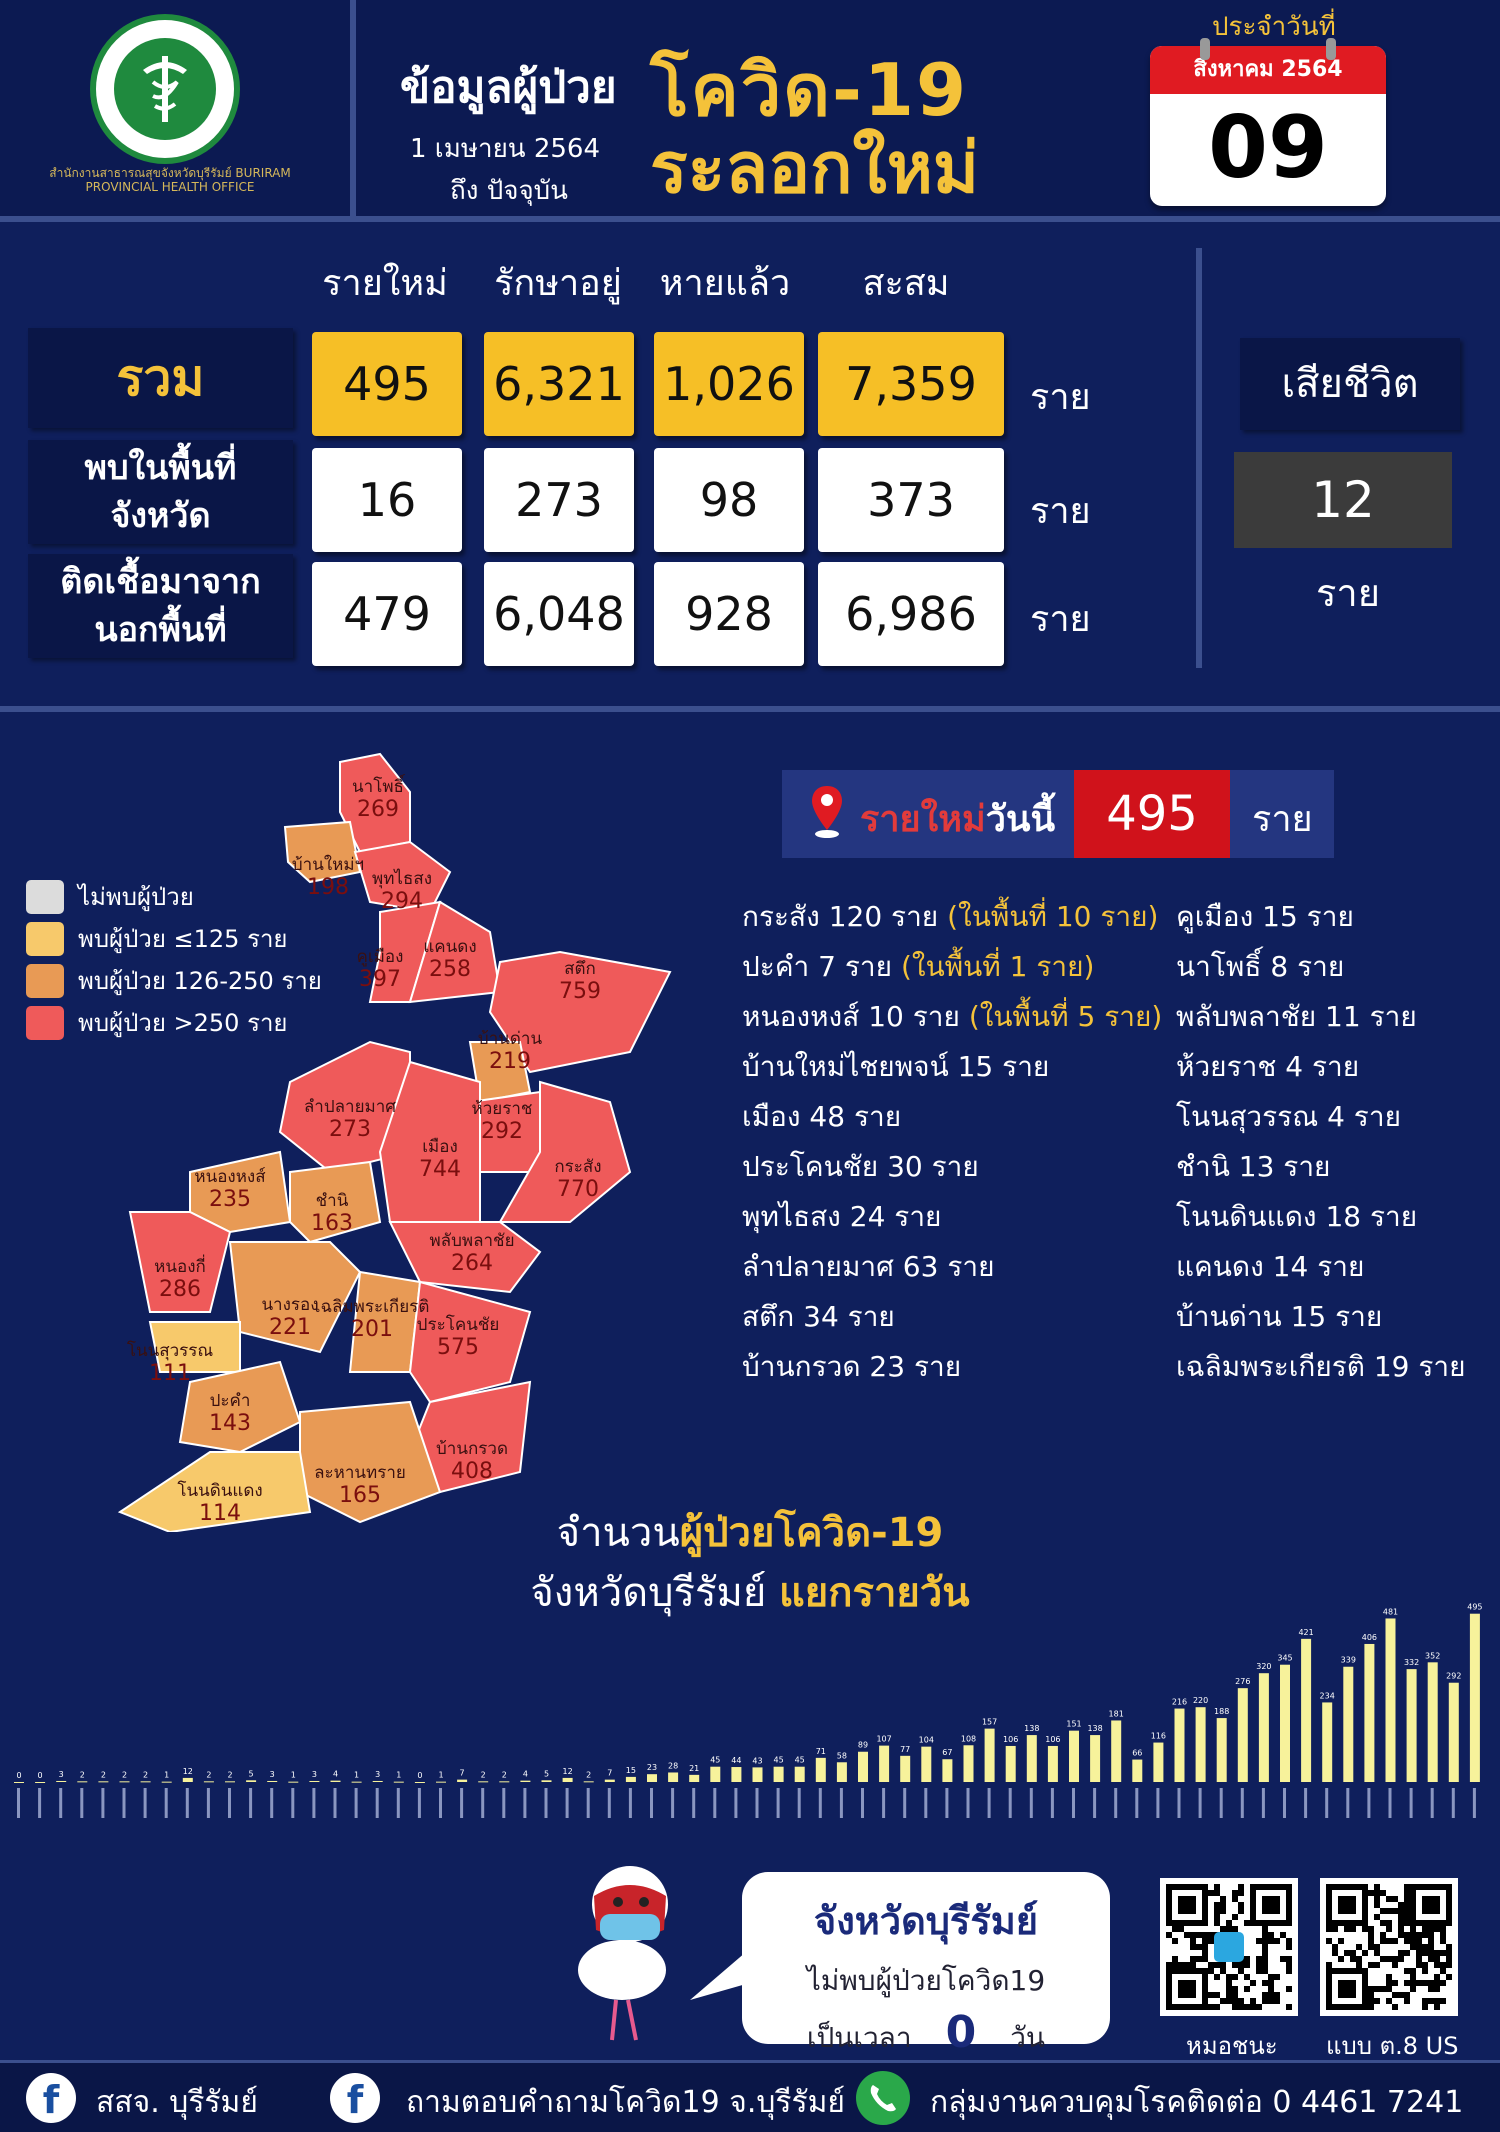 This screenshot has width=1500, height=2132. Describe the element at coordinates (1296, 1016) in the screenshot. I see `district-item: พลับพลาชัย 11 ราย` at that location.